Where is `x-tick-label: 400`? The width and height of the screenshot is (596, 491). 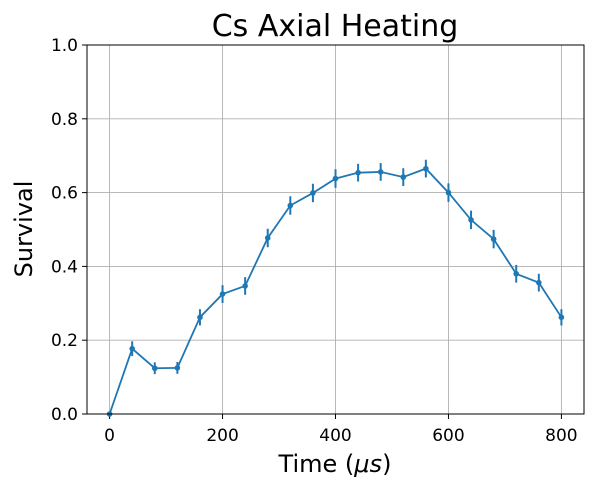 x-tick-label: 400 is located at coordinates (335, 436).